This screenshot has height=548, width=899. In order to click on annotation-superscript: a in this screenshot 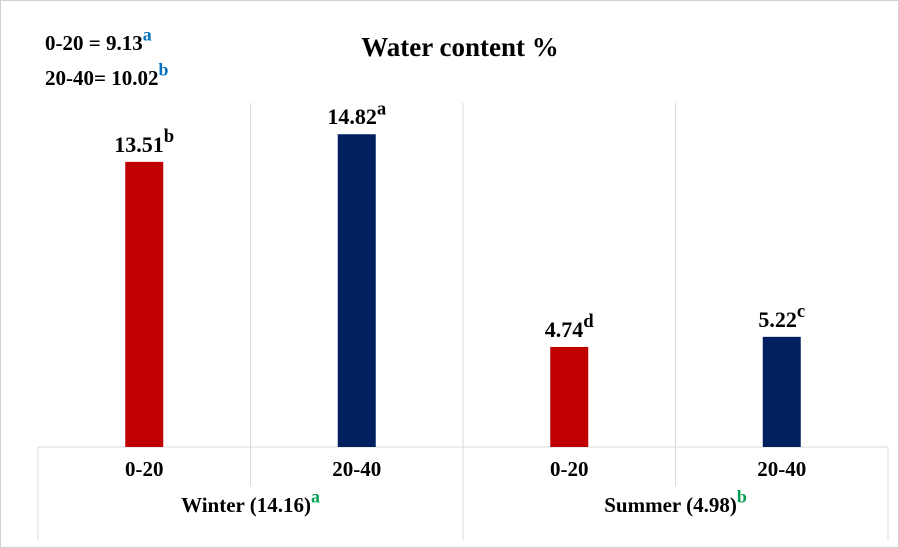, I will do `click(147, 35)`.